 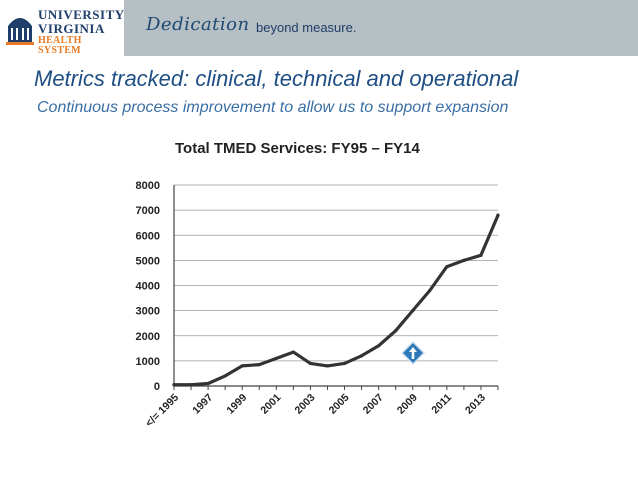 I want to click on chart-title: Total TMED Services: FY95 – FY14, so click(x=297, y=148).